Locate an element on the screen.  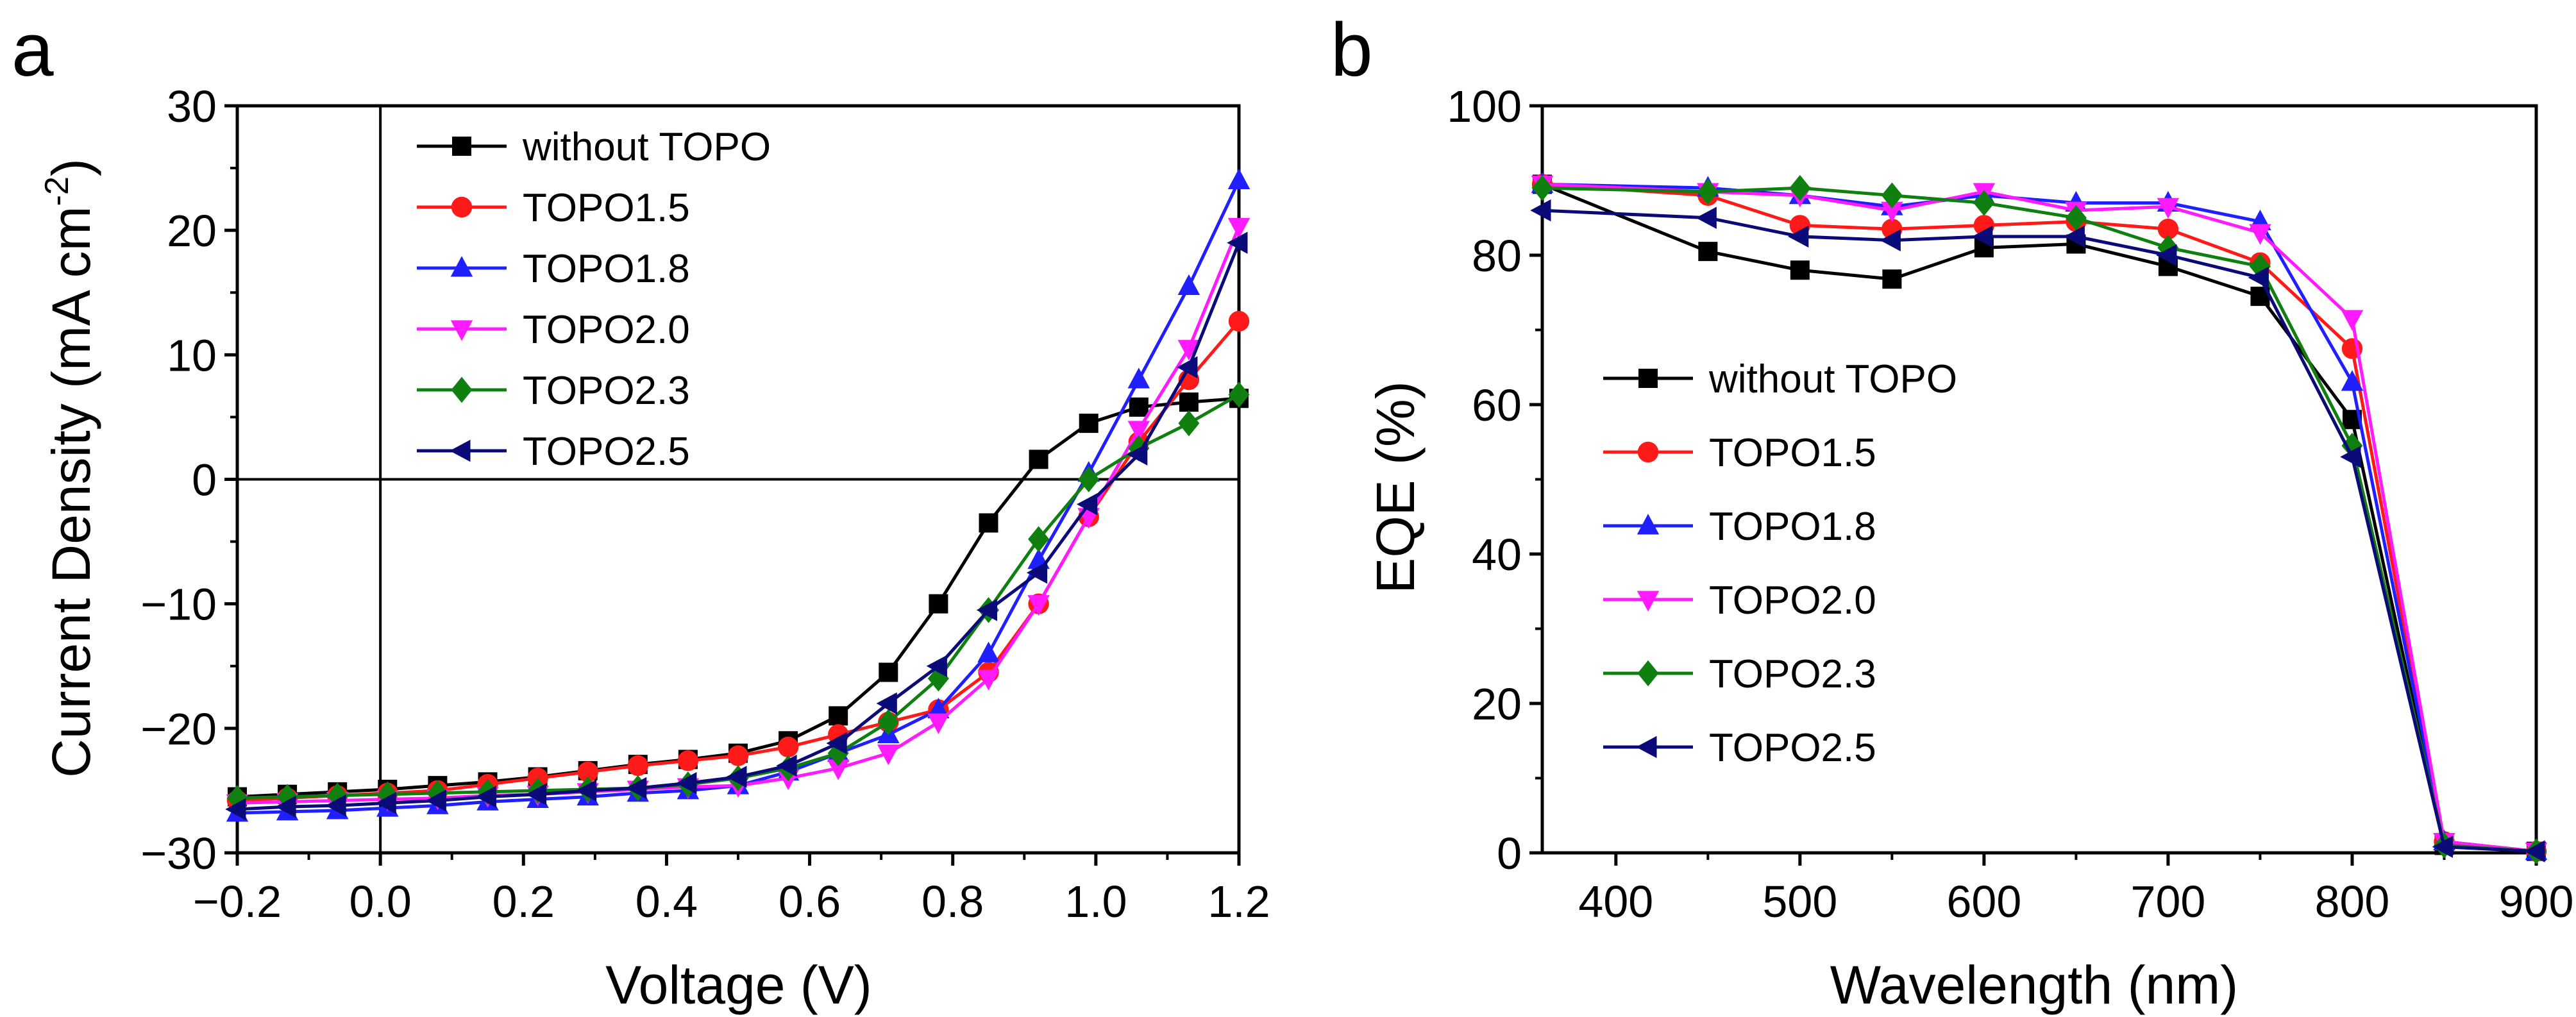
panel-b-legend-item: TOPO2.0 is located at coordinates (1739, 600).